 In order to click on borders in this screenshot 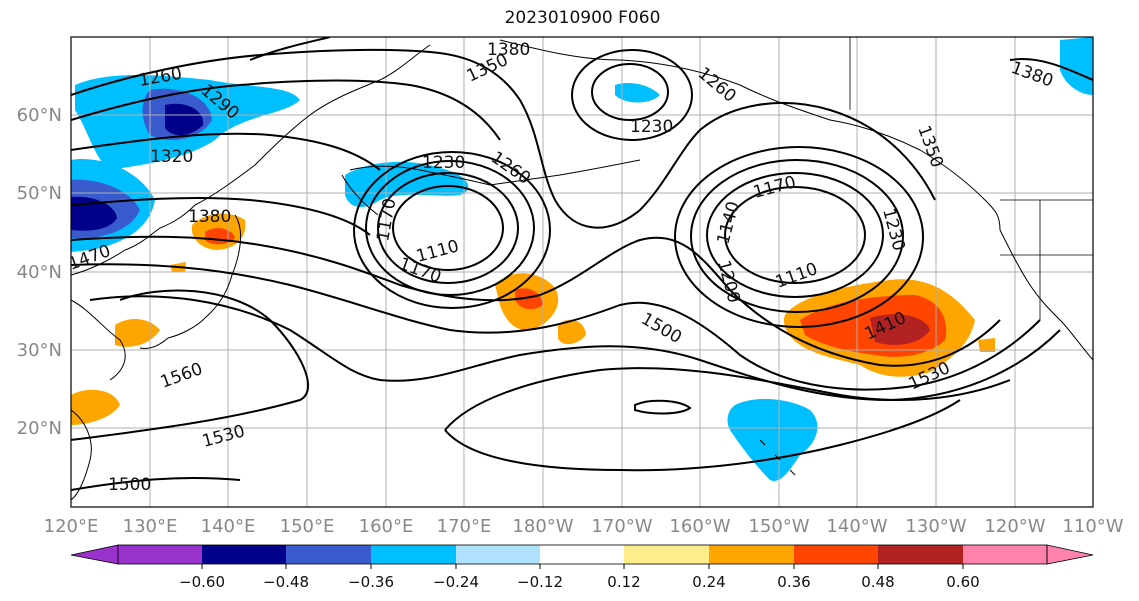, I will do `click(971, 178)`.